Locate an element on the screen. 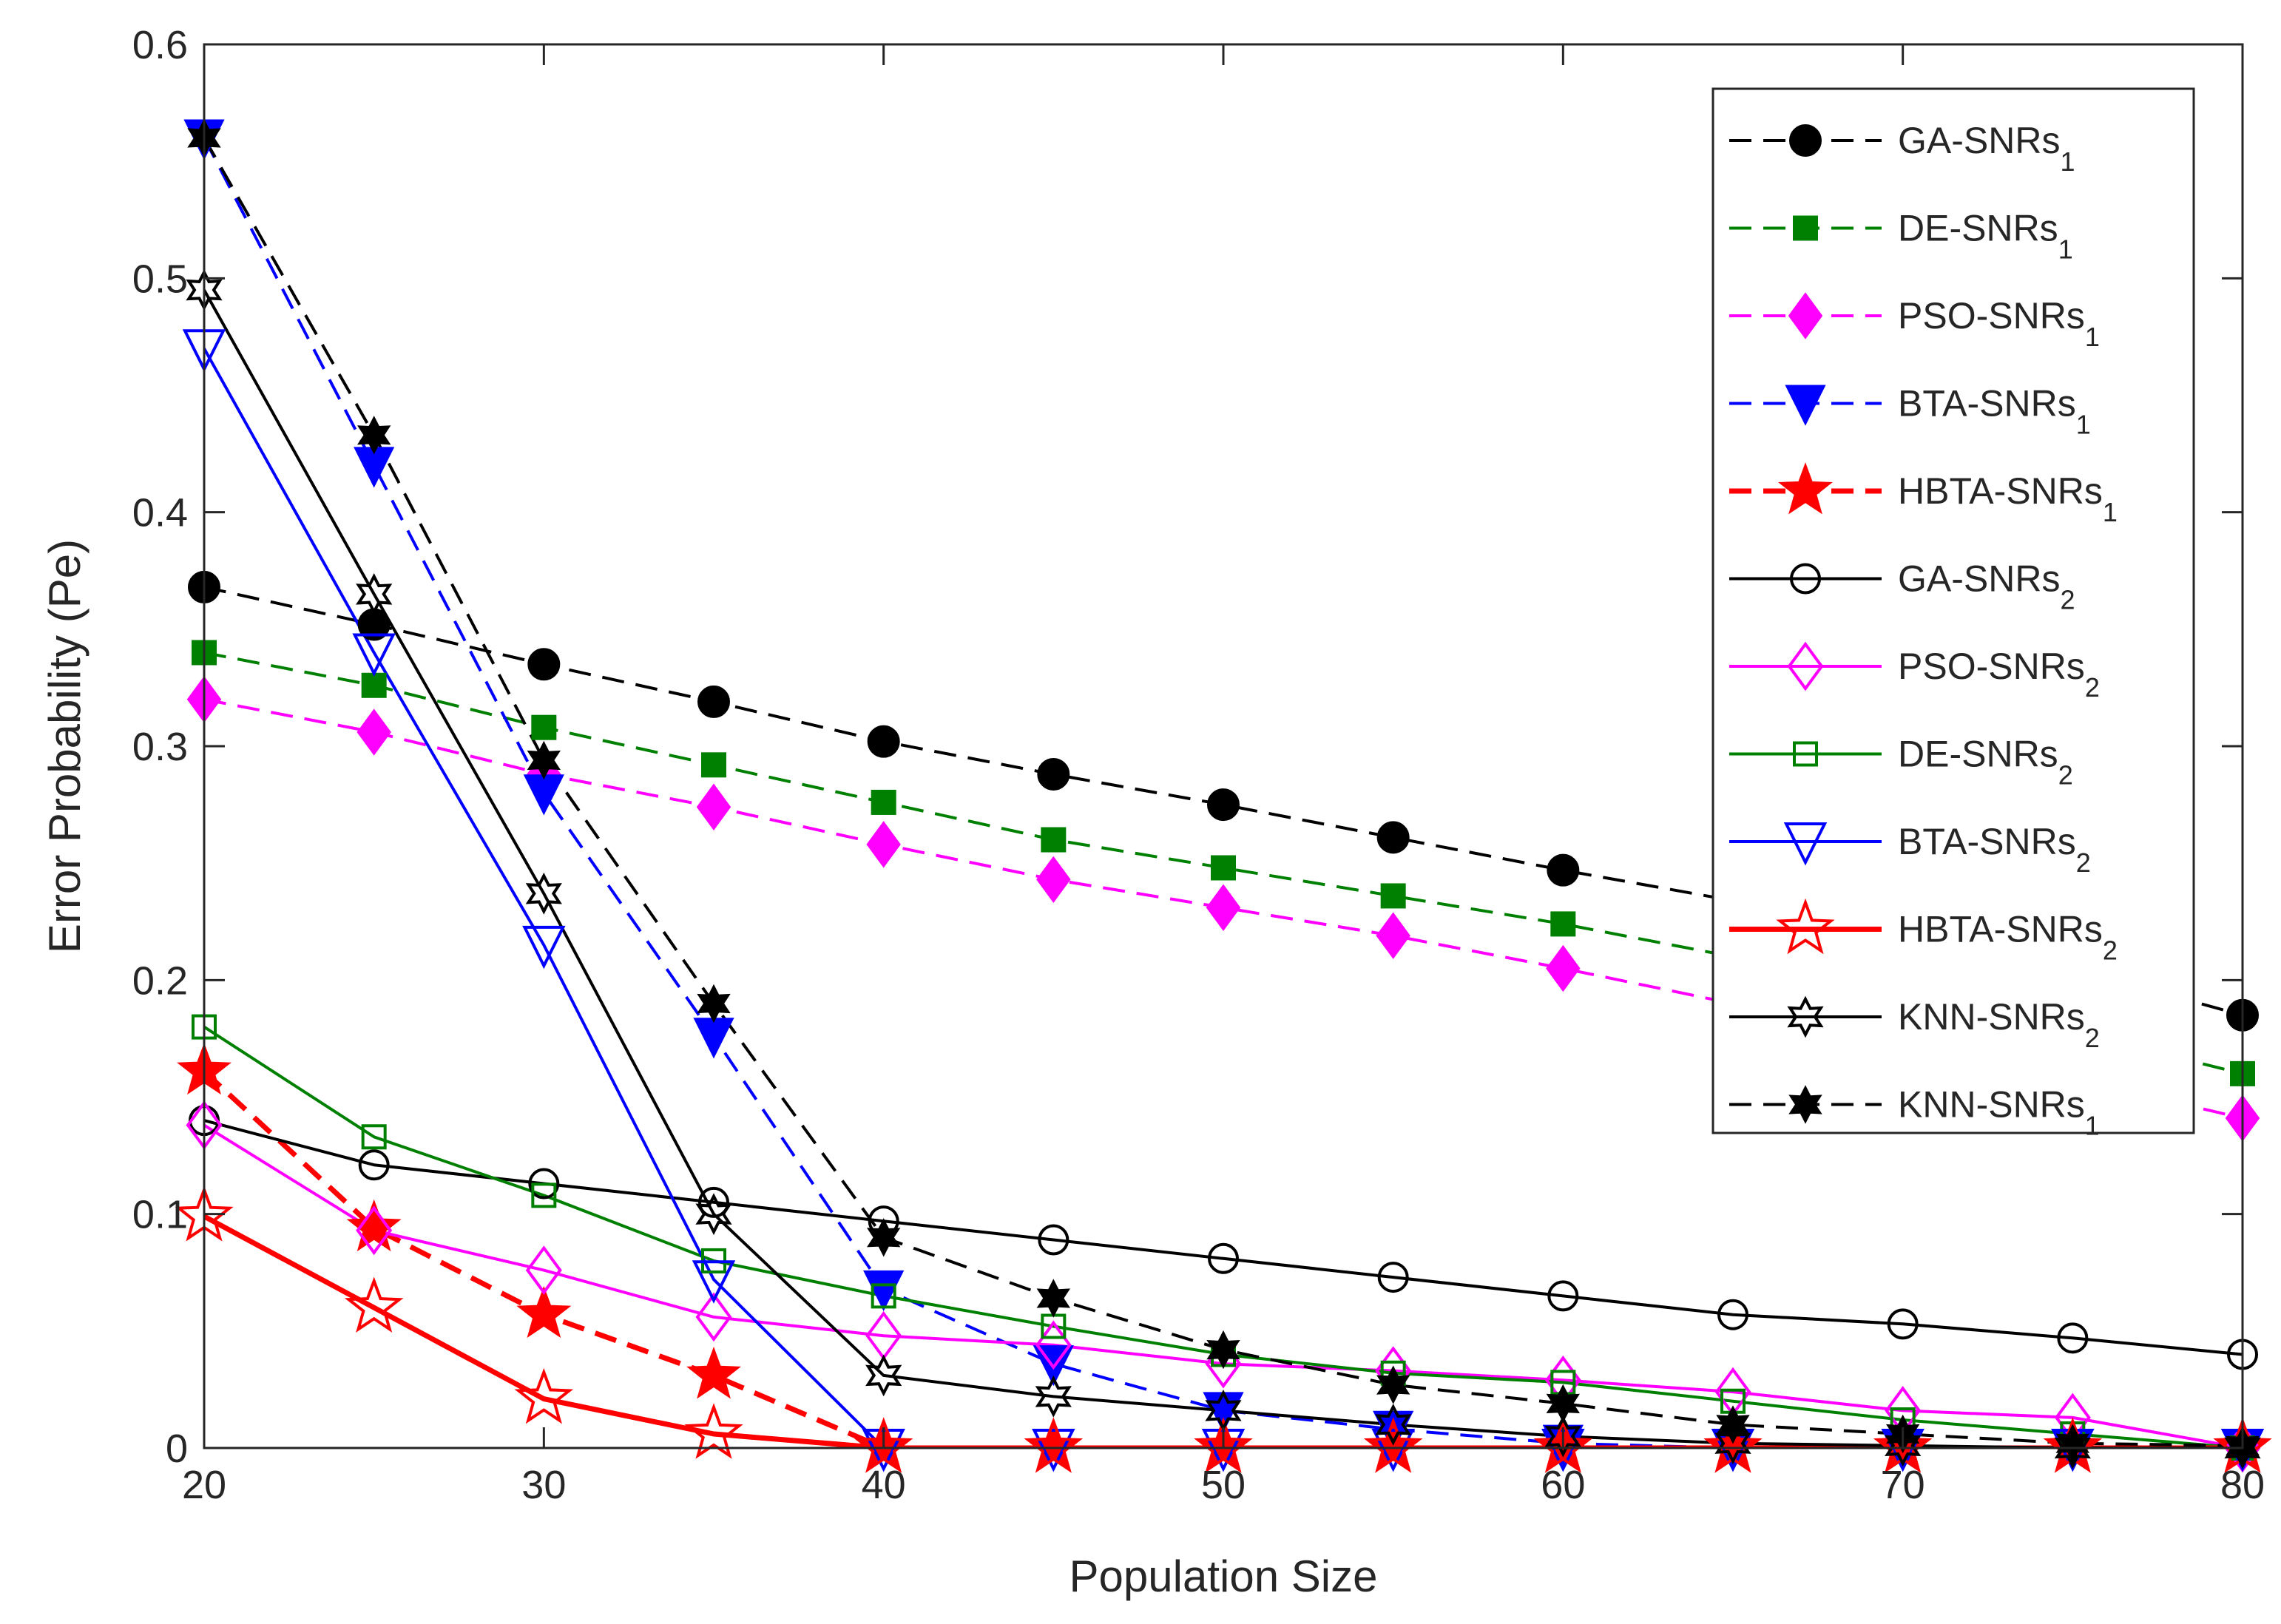  legend-entry: PSO-SNRs2 is located at coordinates (1999, 674).